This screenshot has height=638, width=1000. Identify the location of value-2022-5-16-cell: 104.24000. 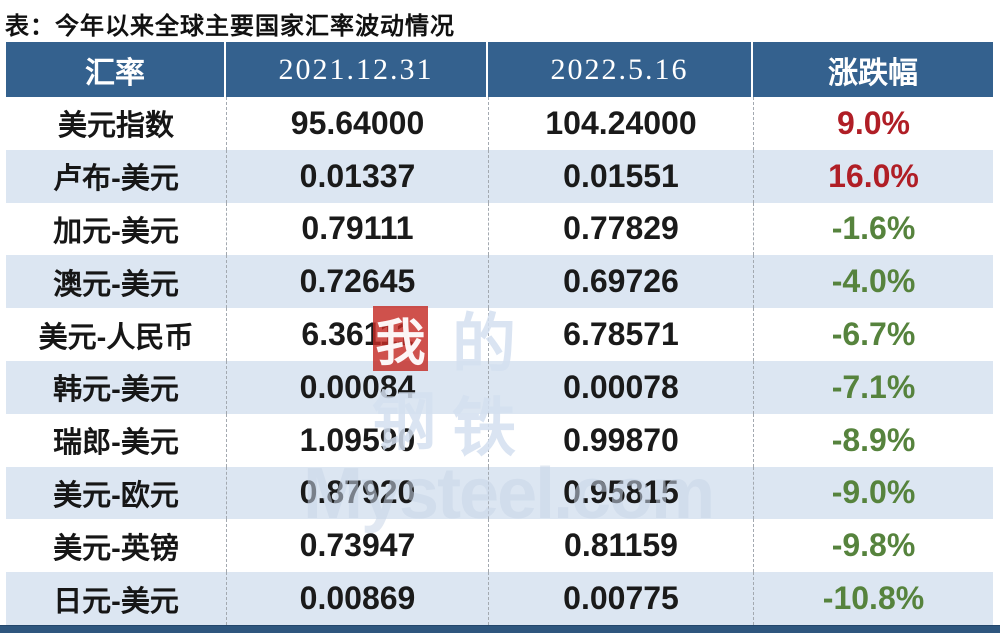
(620, 123).